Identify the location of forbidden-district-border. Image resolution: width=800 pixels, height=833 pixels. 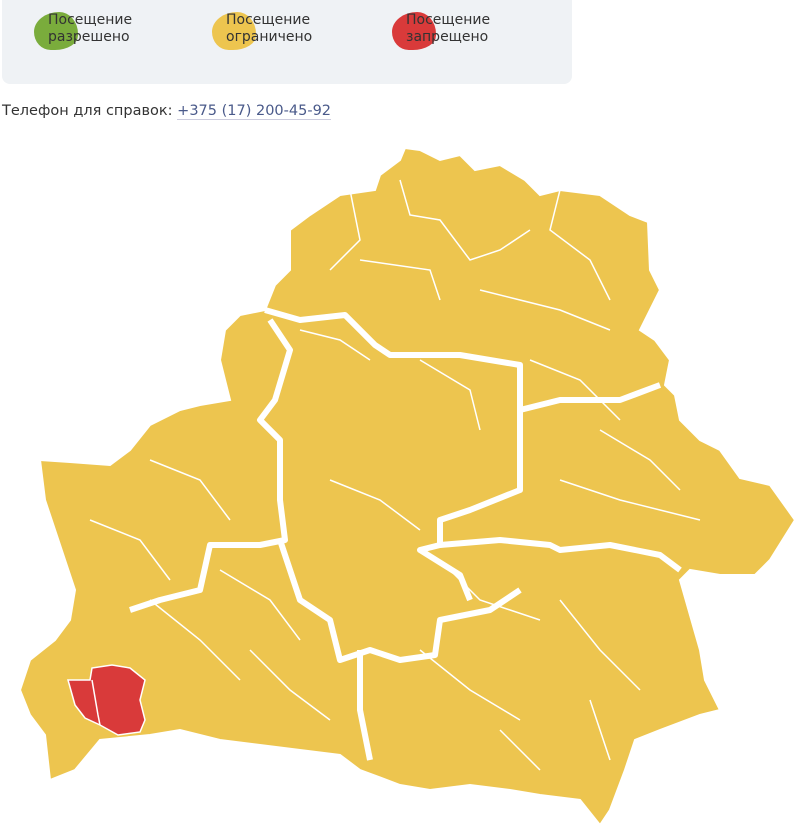
(96, 702).